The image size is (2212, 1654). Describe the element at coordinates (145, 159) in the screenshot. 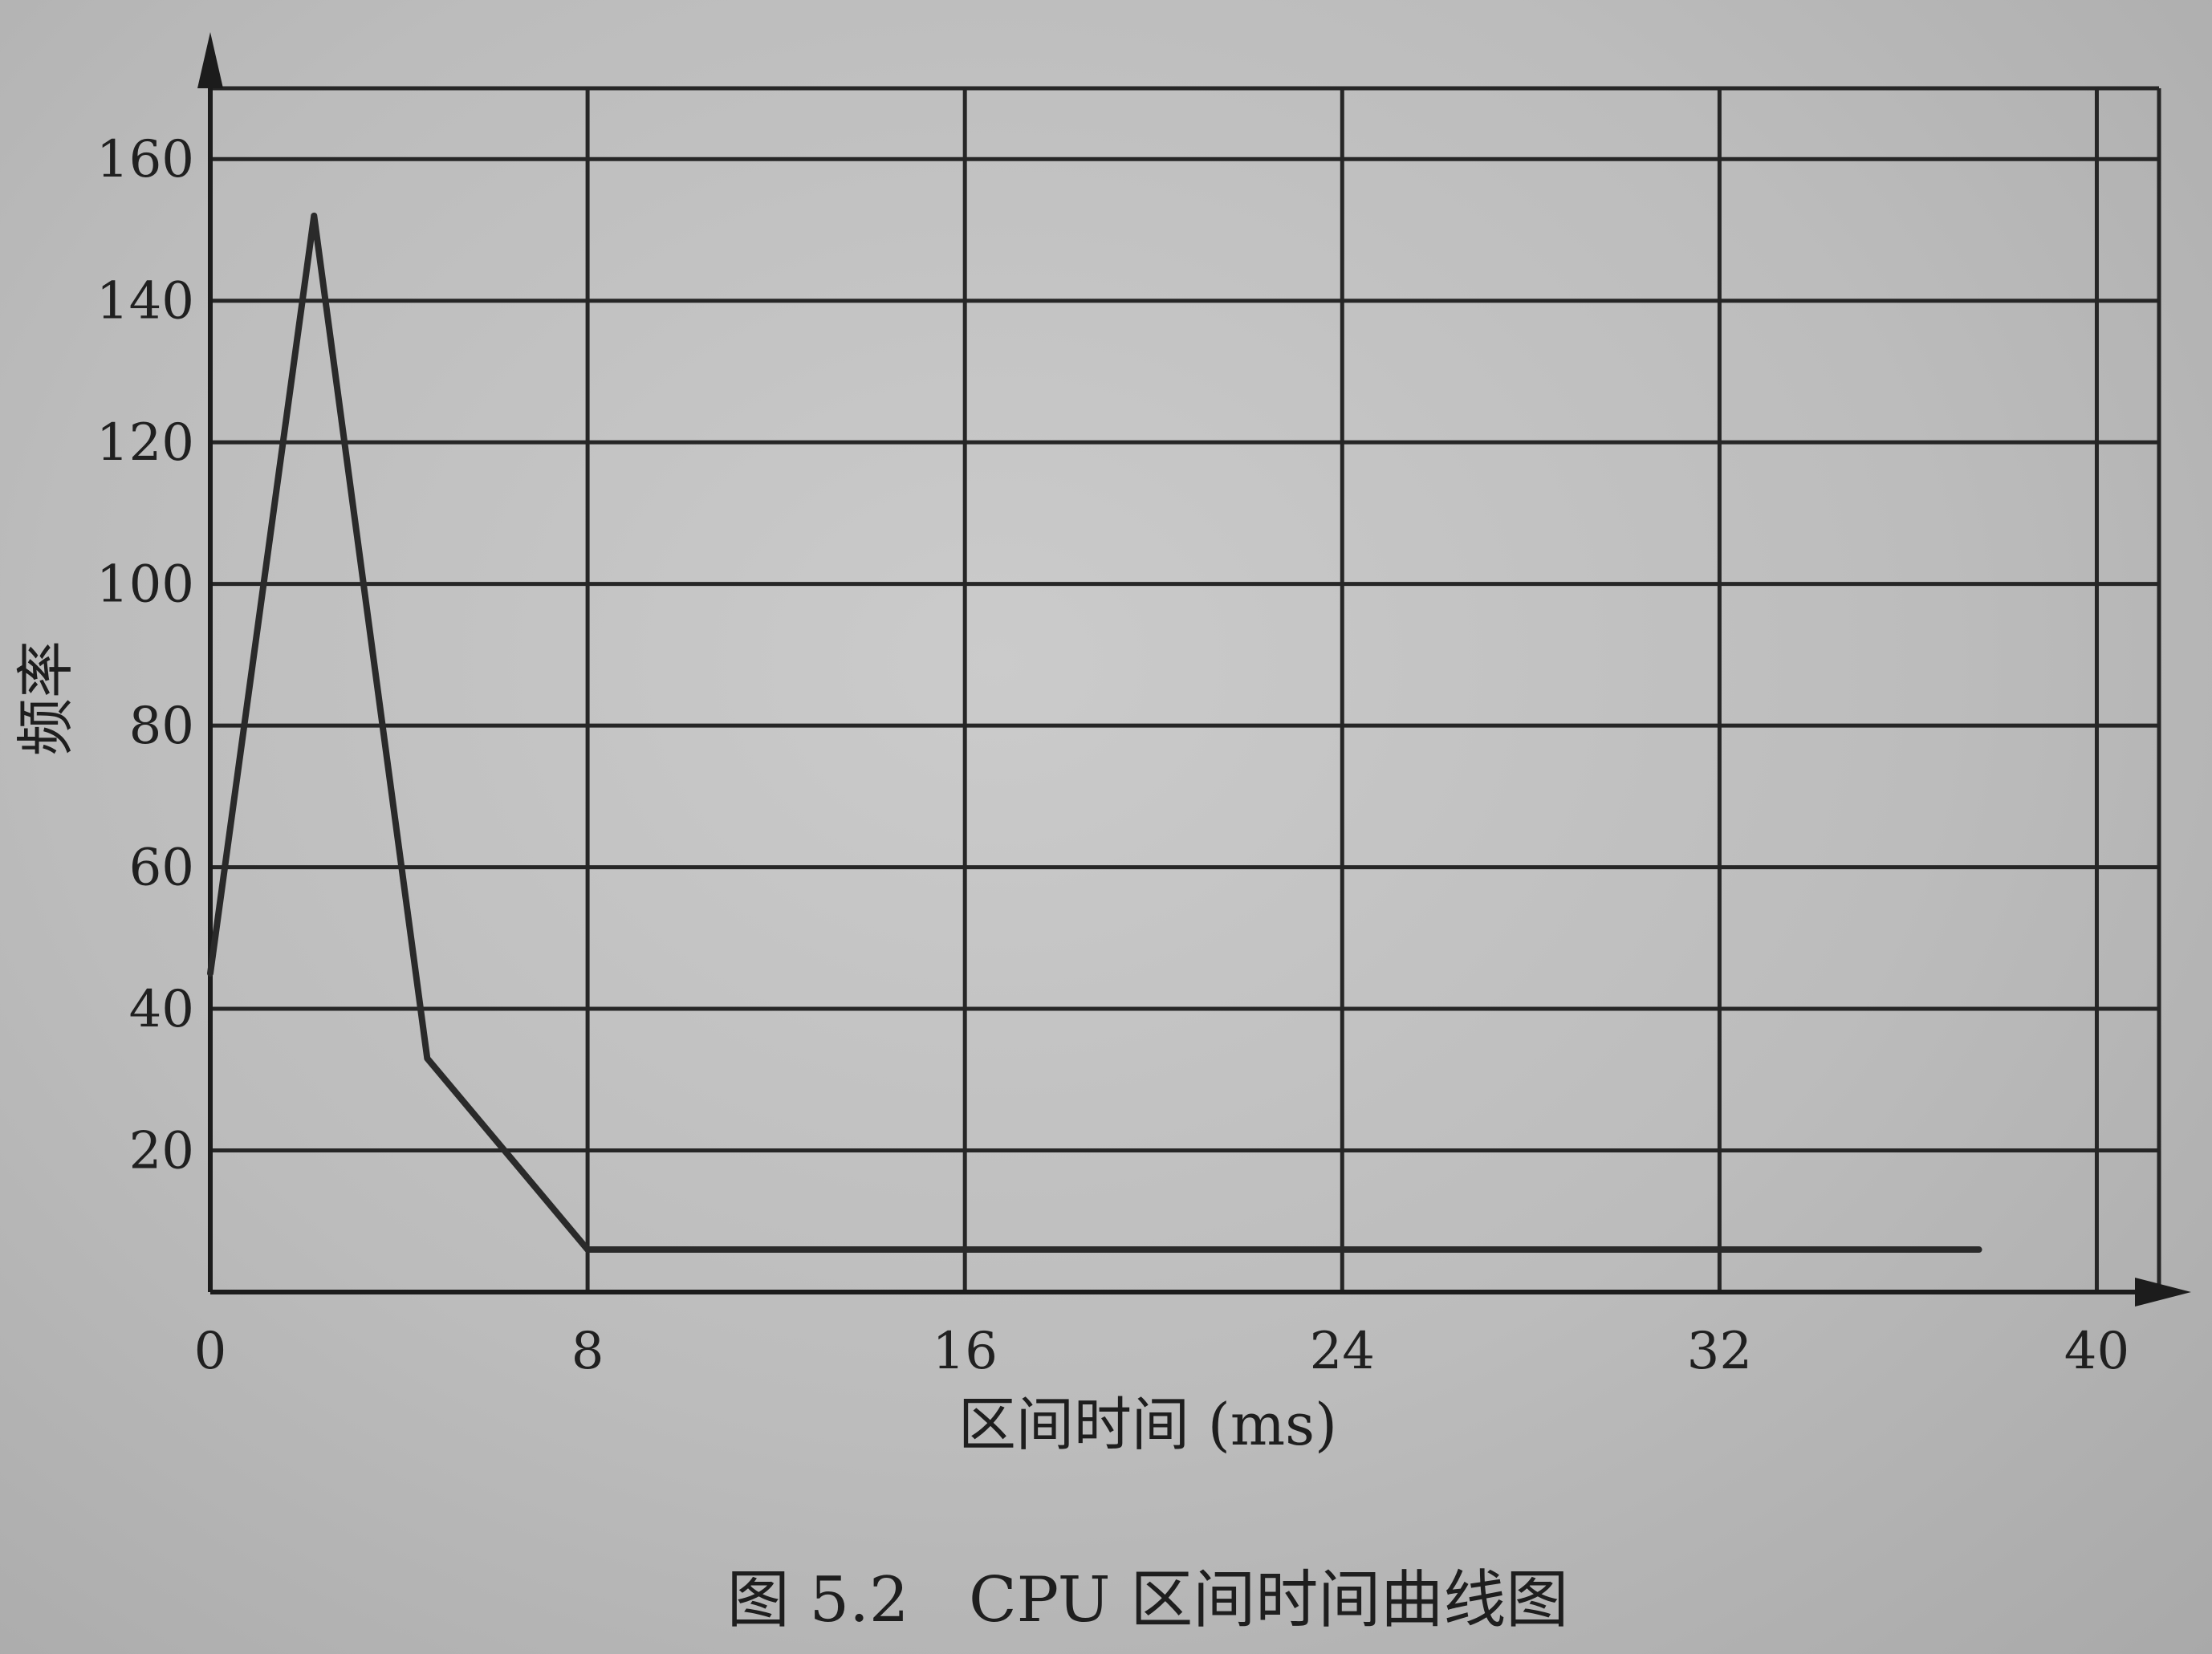

I see `y-tick-label: 160` at that location.